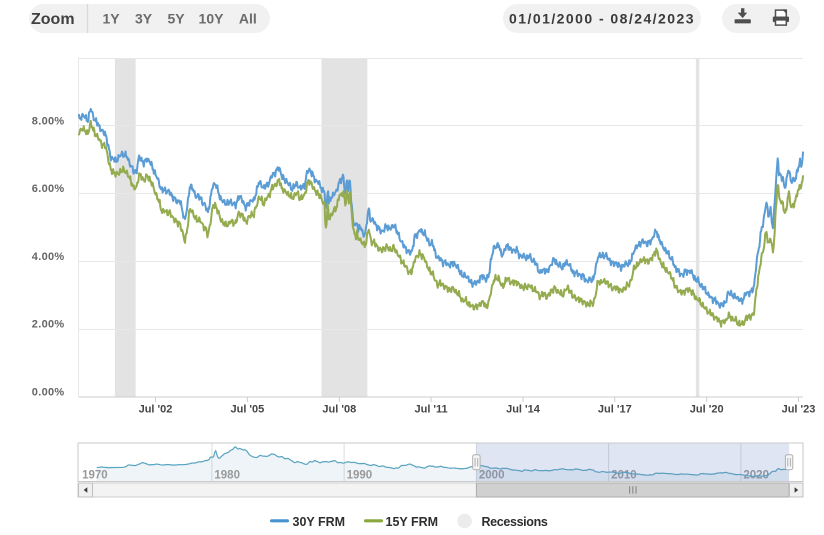  I want to click on svg-text: 4.00%, so click(48, 257).